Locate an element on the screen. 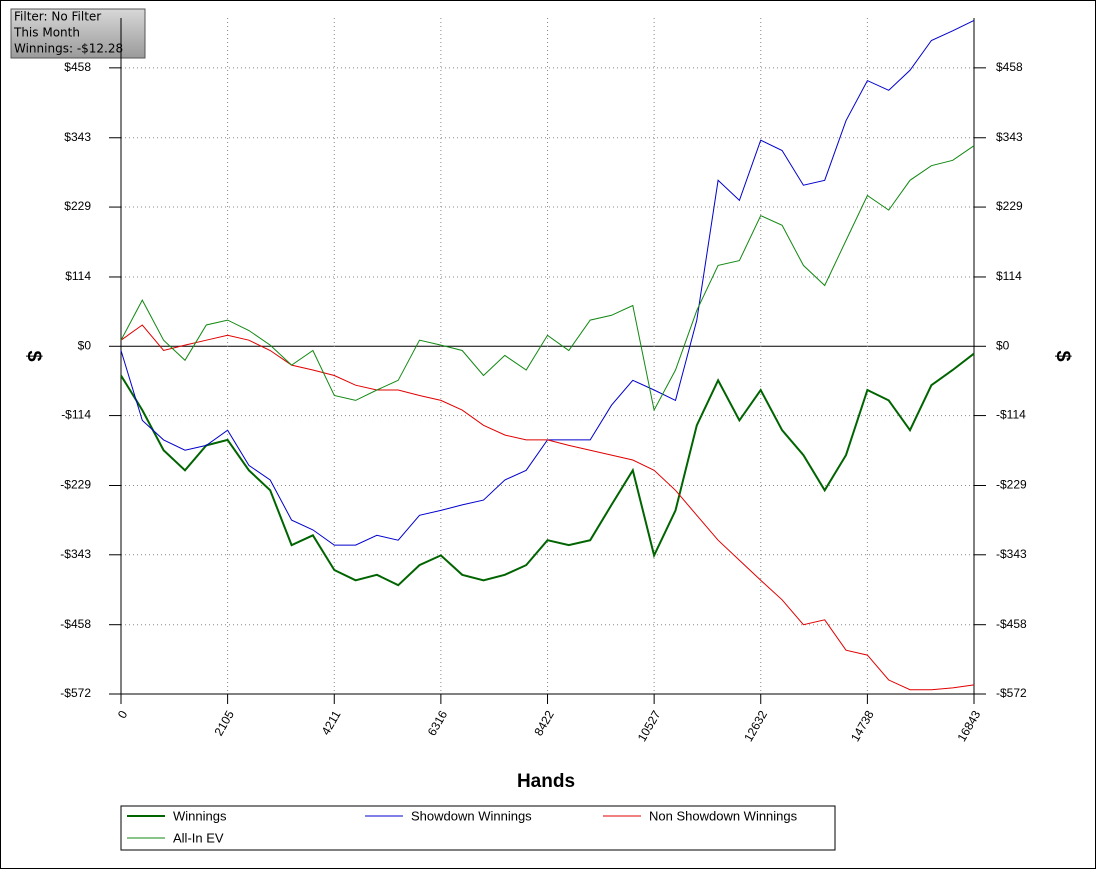  y2-tick-label: -$229 is located at coordinates (1011, 485).